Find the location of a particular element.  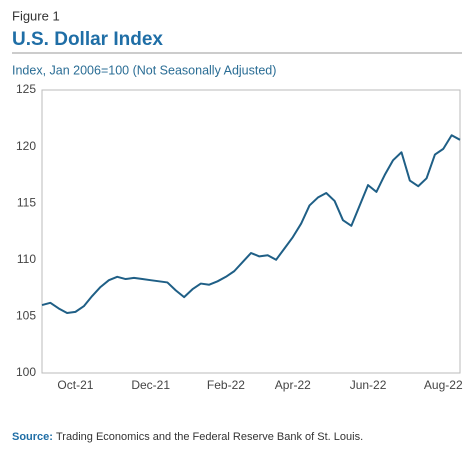

y-tick-label: 115 is located at coordinates (26, 202).